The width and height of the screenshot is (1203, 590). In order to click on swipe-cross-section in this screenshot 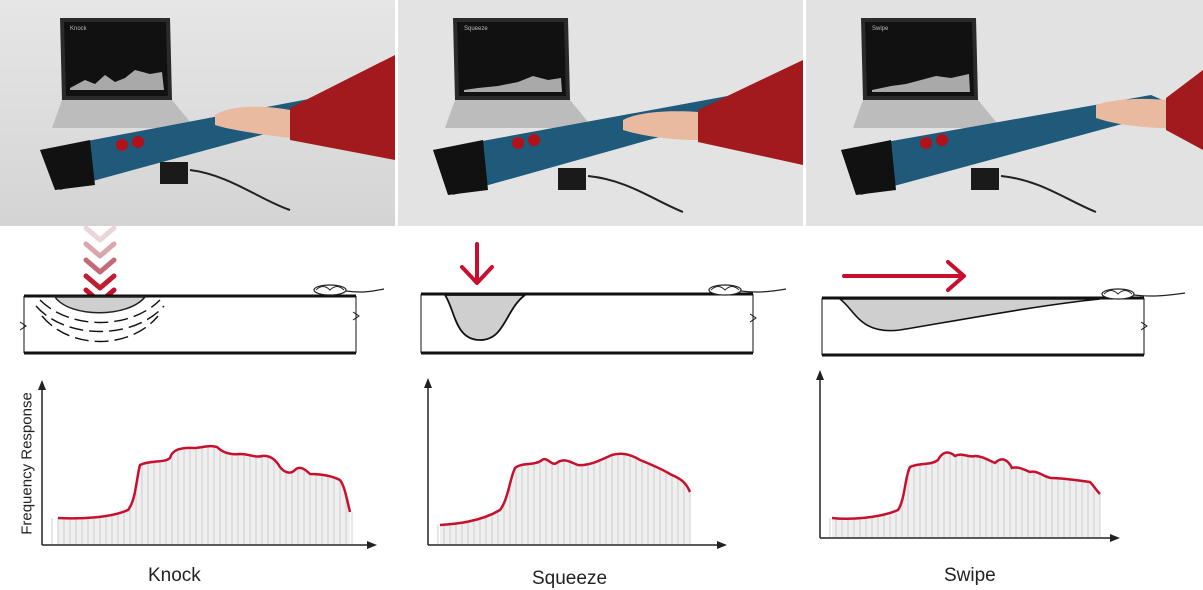, I will do `click(1003, 308)`.